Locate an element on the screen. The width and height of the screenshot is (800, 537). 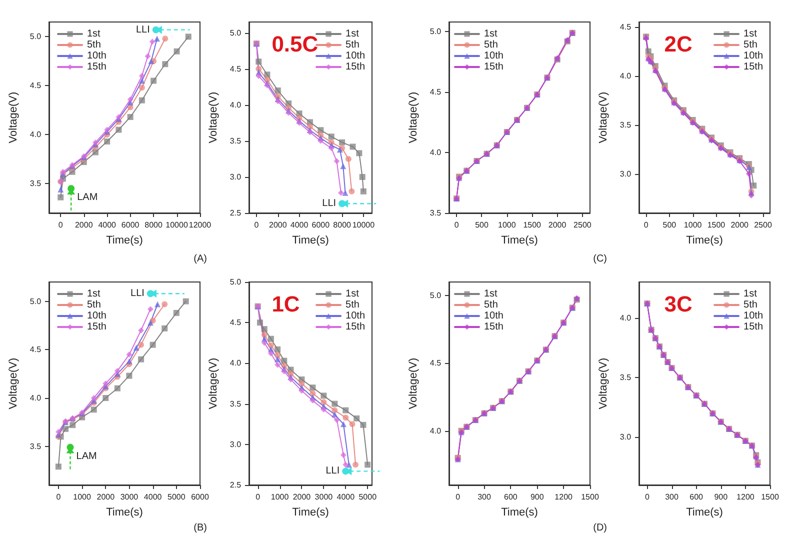
text: (D) is located at coordinates (600, 528).